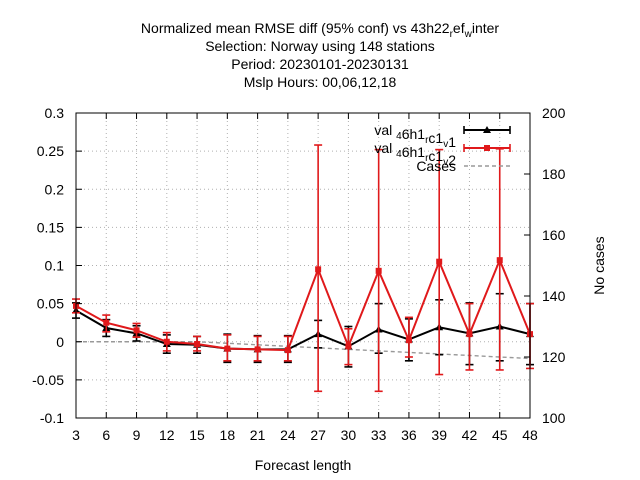 This screenshot has width=640, height=480. Describe the element at coordinates (228, 435) in the screenshot. I see `x-tick-label: 18` at that location.